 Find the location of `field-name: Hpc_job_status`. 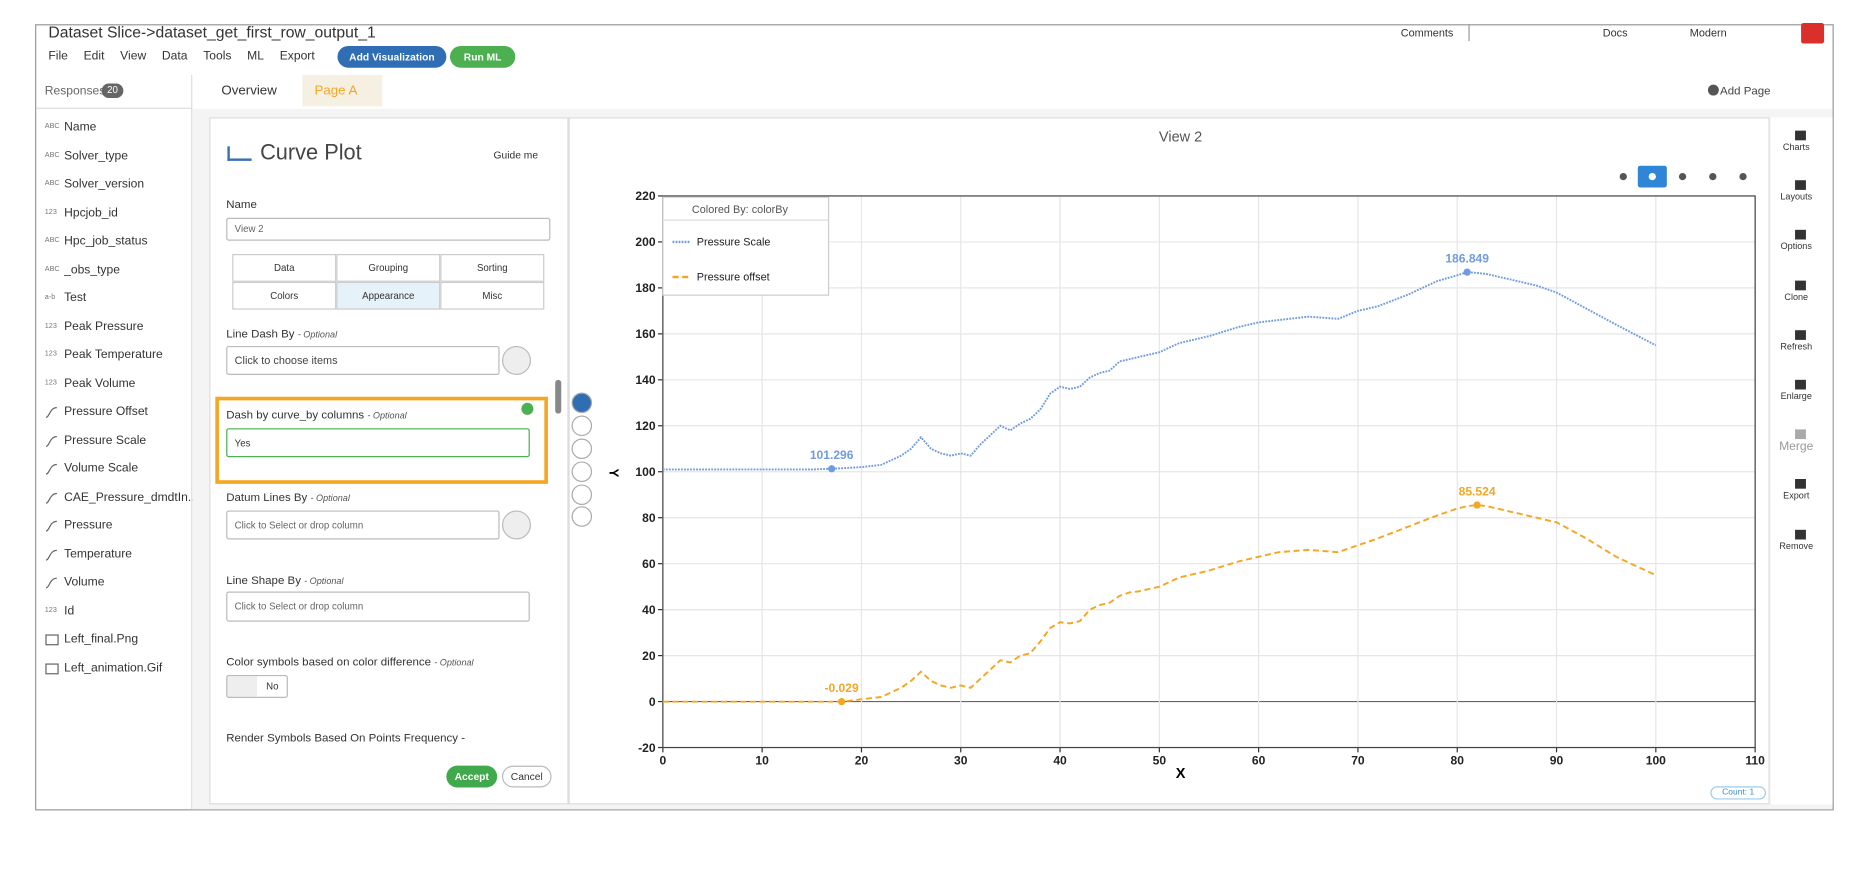

field-name: Hpc_job_status is located at coordinates (106, 241).